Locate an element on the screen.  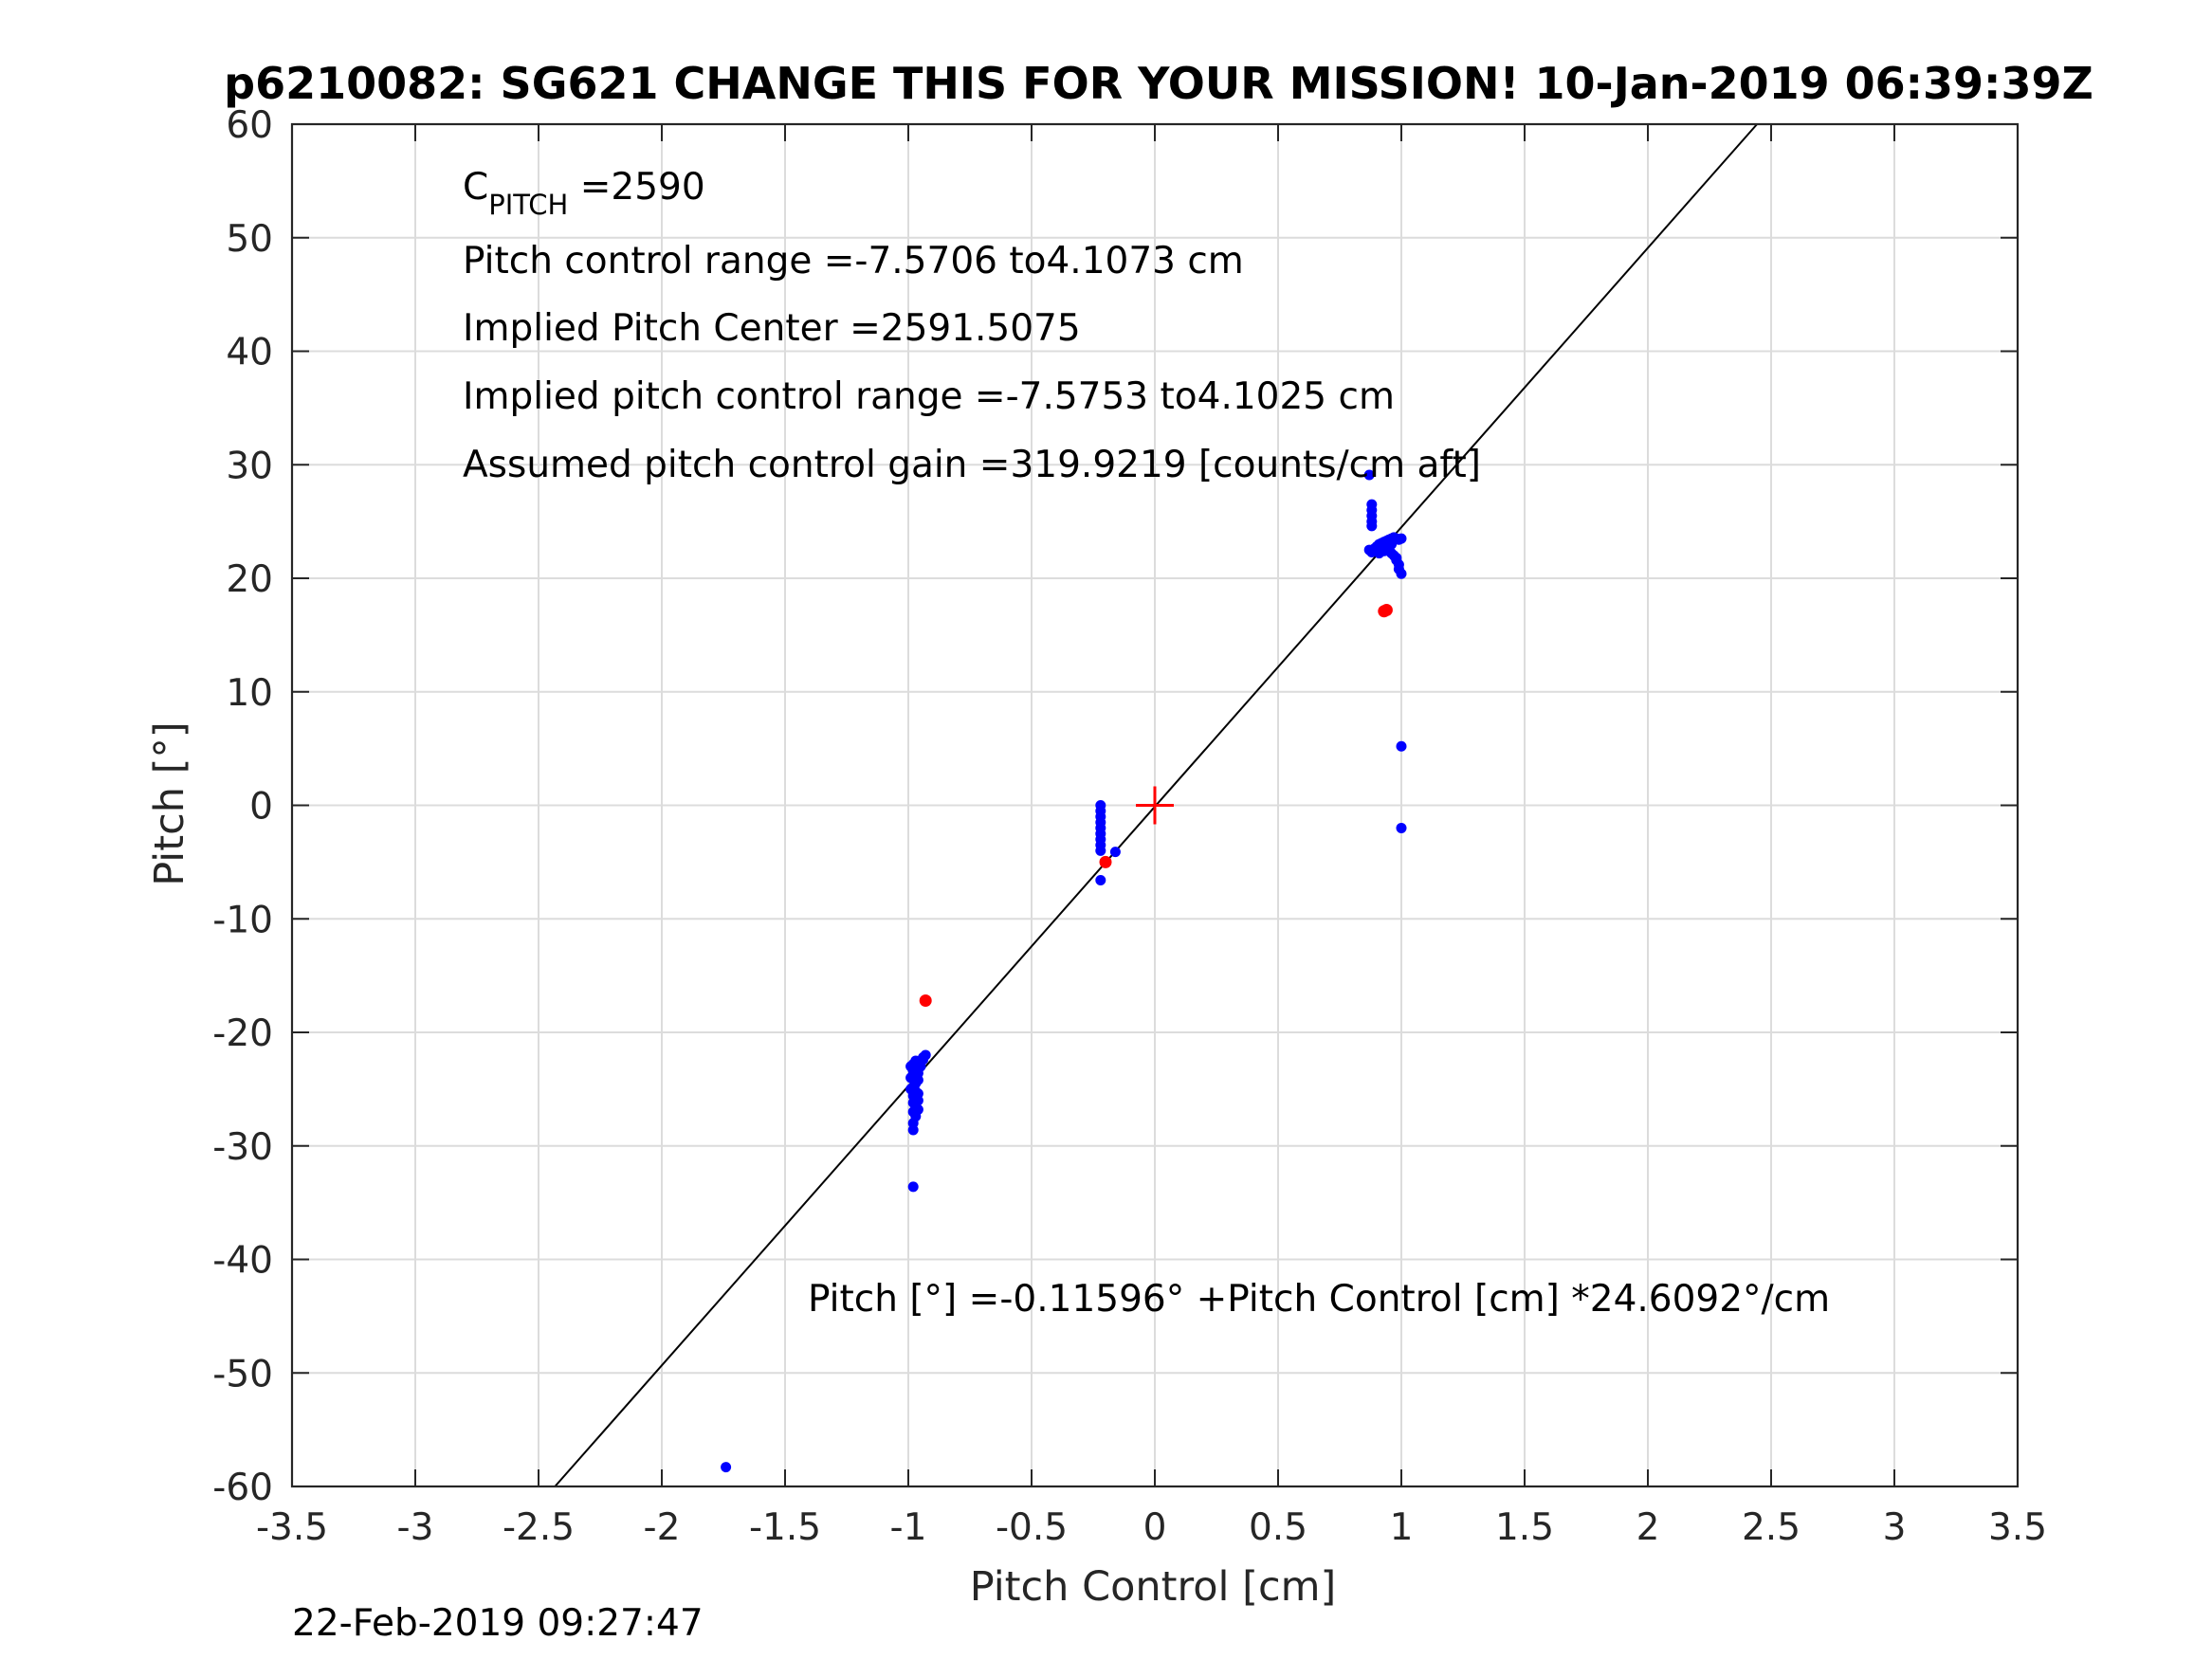
y-tick-label: 60 is located at coordinates (249, 125).